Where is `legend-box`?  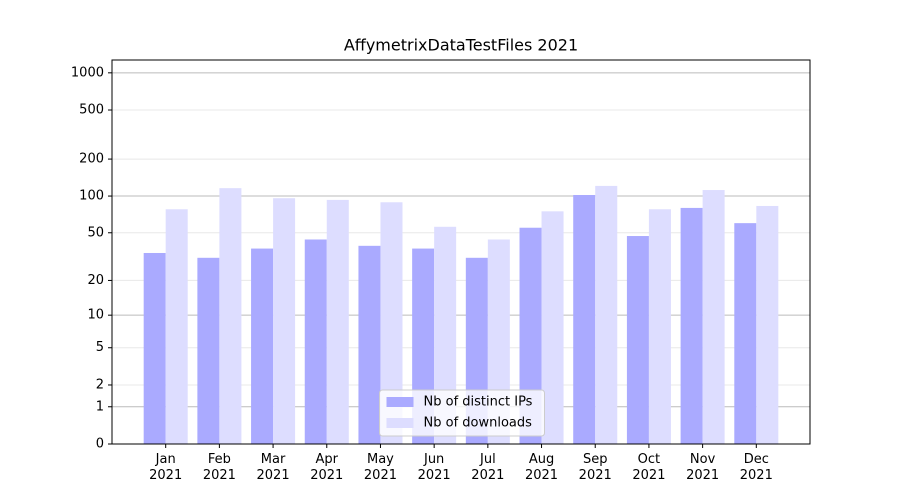 legend-box is located at coordinates (462, 413).